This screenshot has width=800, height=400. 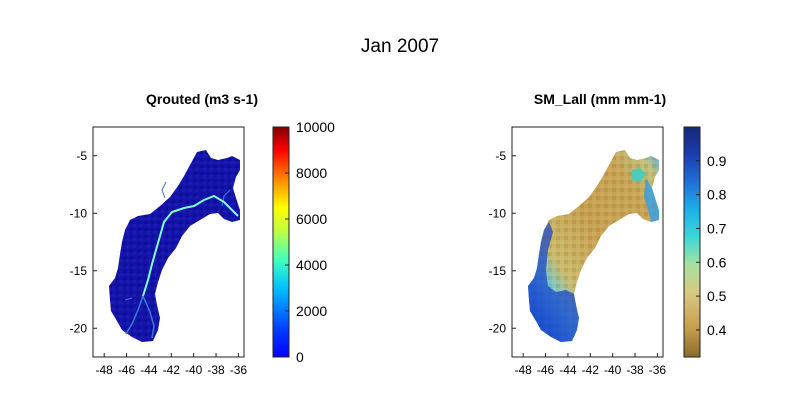 What do you see at coordinates (400, 46) in the screenshot?
I see `figure-title: Jan 2007` at bounding box center [400, 46].